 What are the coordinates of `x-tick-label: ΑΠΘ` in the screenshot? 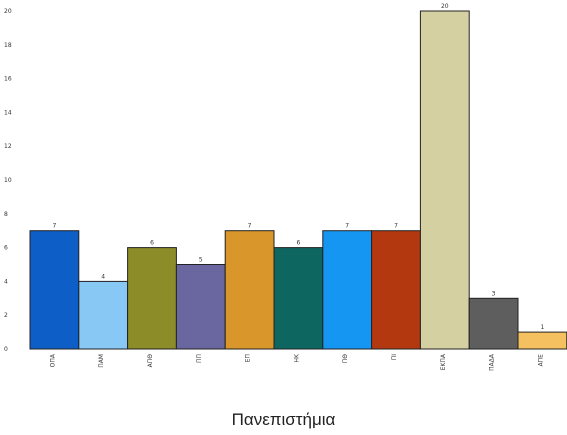 It's located at (150, 361).